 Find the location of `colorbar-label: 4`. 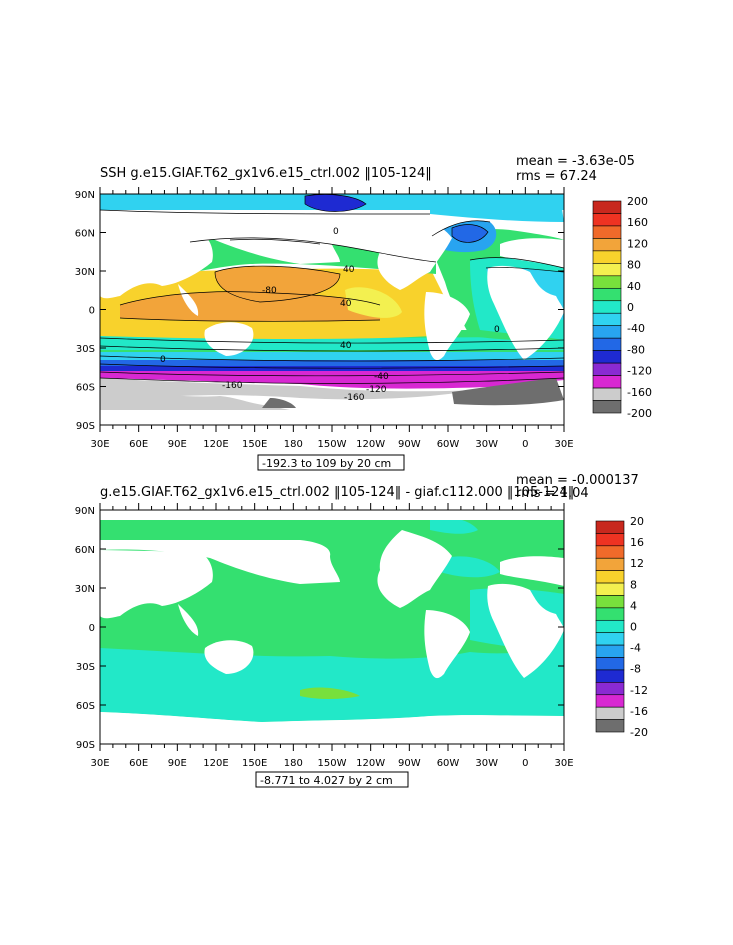

colorbar-label: 4 is located at coordinates (633, 605).